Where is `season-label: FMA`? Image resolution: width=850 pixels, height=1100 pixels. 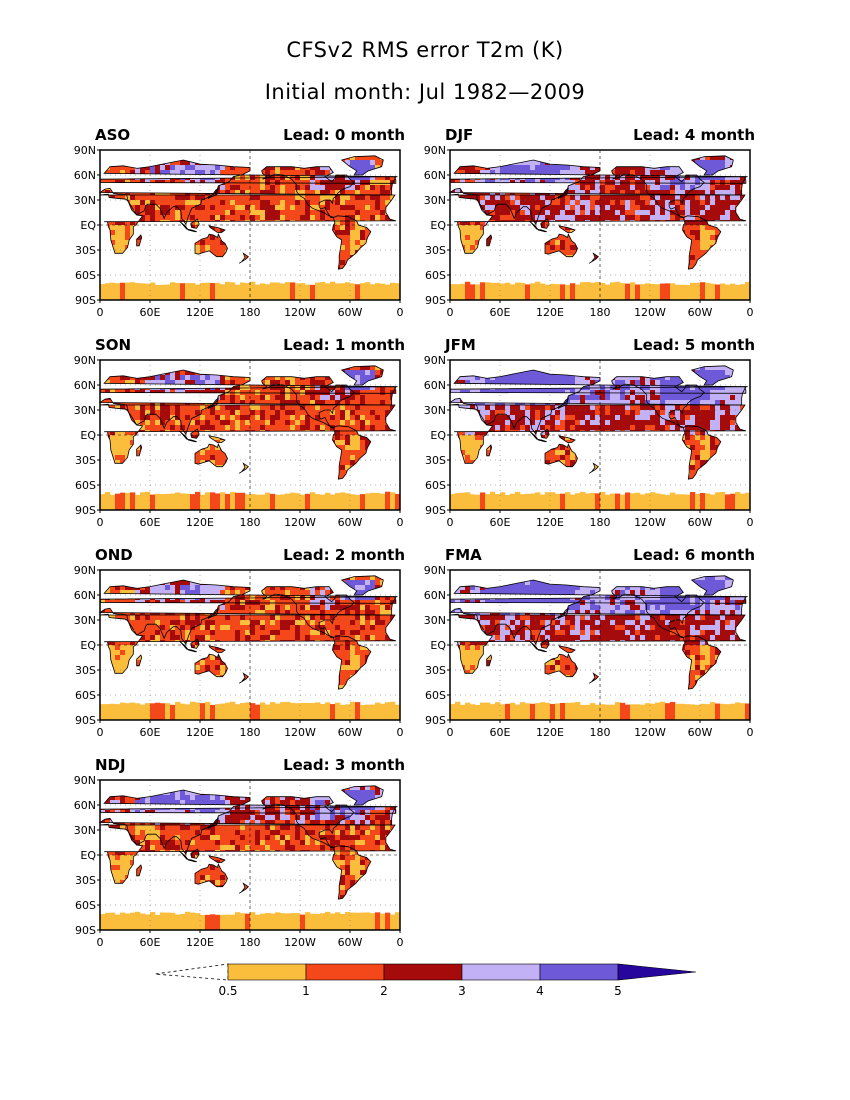
season-label: FMA is located at coordinates (463, 555).